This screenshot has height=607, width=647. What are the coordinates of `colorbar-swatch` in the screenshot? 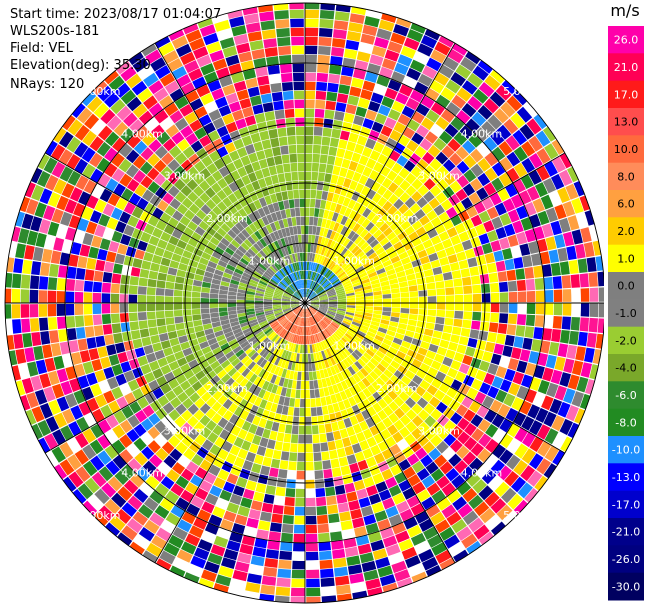 It's located at (626, 395).